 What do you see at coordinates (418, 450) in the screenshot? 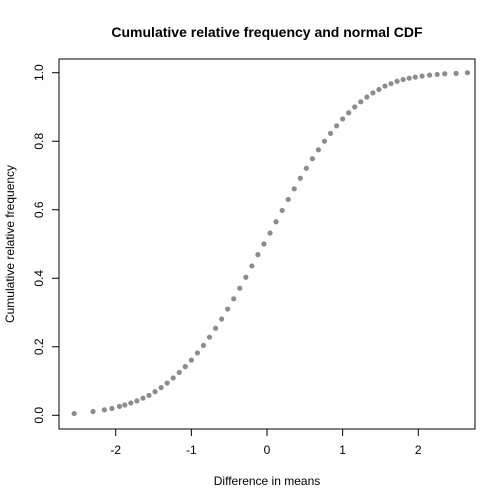
I see `x-tick-label: 2` at bounding box center [418, 450].